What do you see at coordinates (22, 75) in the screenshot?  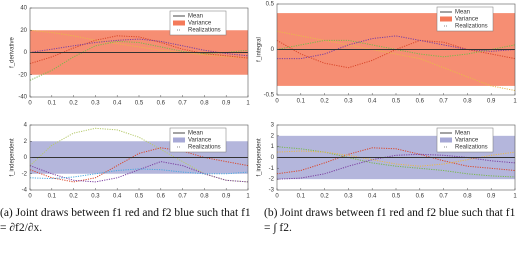 I see `y-tick-label: -20` at bounding box center [22, 75].